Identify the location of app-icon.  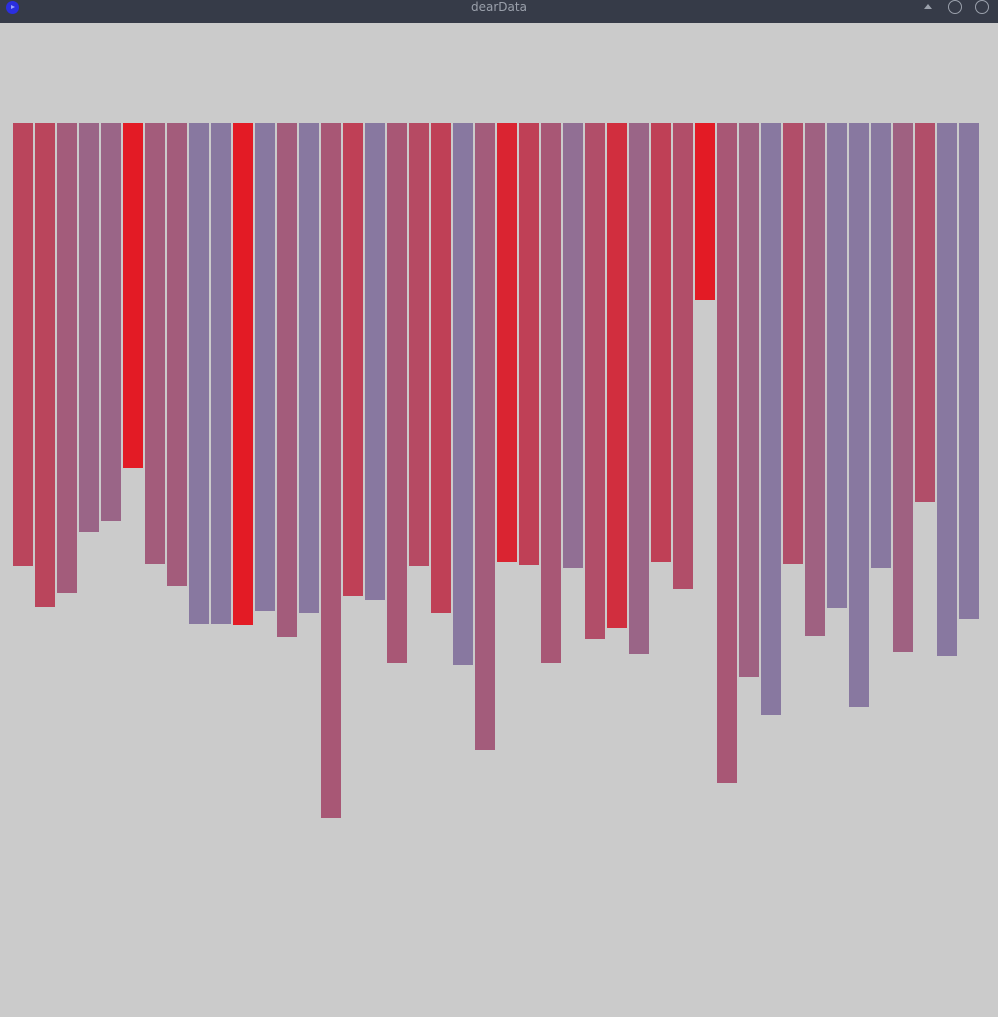
(12, 7).